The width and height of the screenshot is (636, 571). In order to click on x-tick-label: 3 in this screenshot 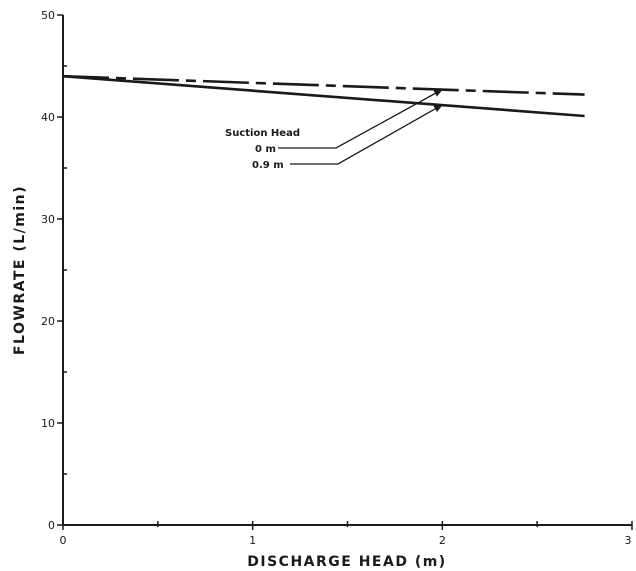, I will do `click(628, 540)`.